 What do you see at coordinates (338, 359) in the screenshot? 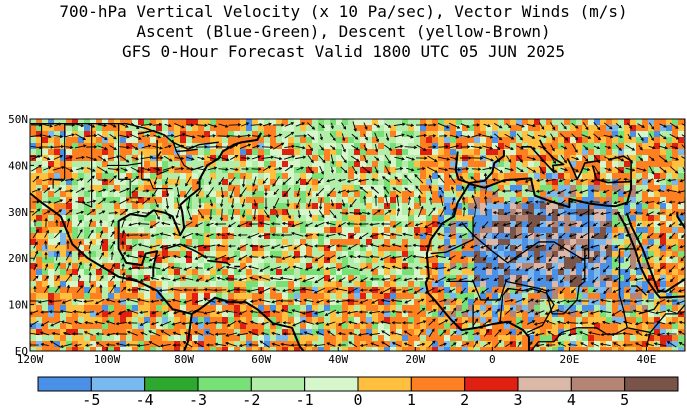
I see `lon-label: 40W` at bounding box center [338, 359].